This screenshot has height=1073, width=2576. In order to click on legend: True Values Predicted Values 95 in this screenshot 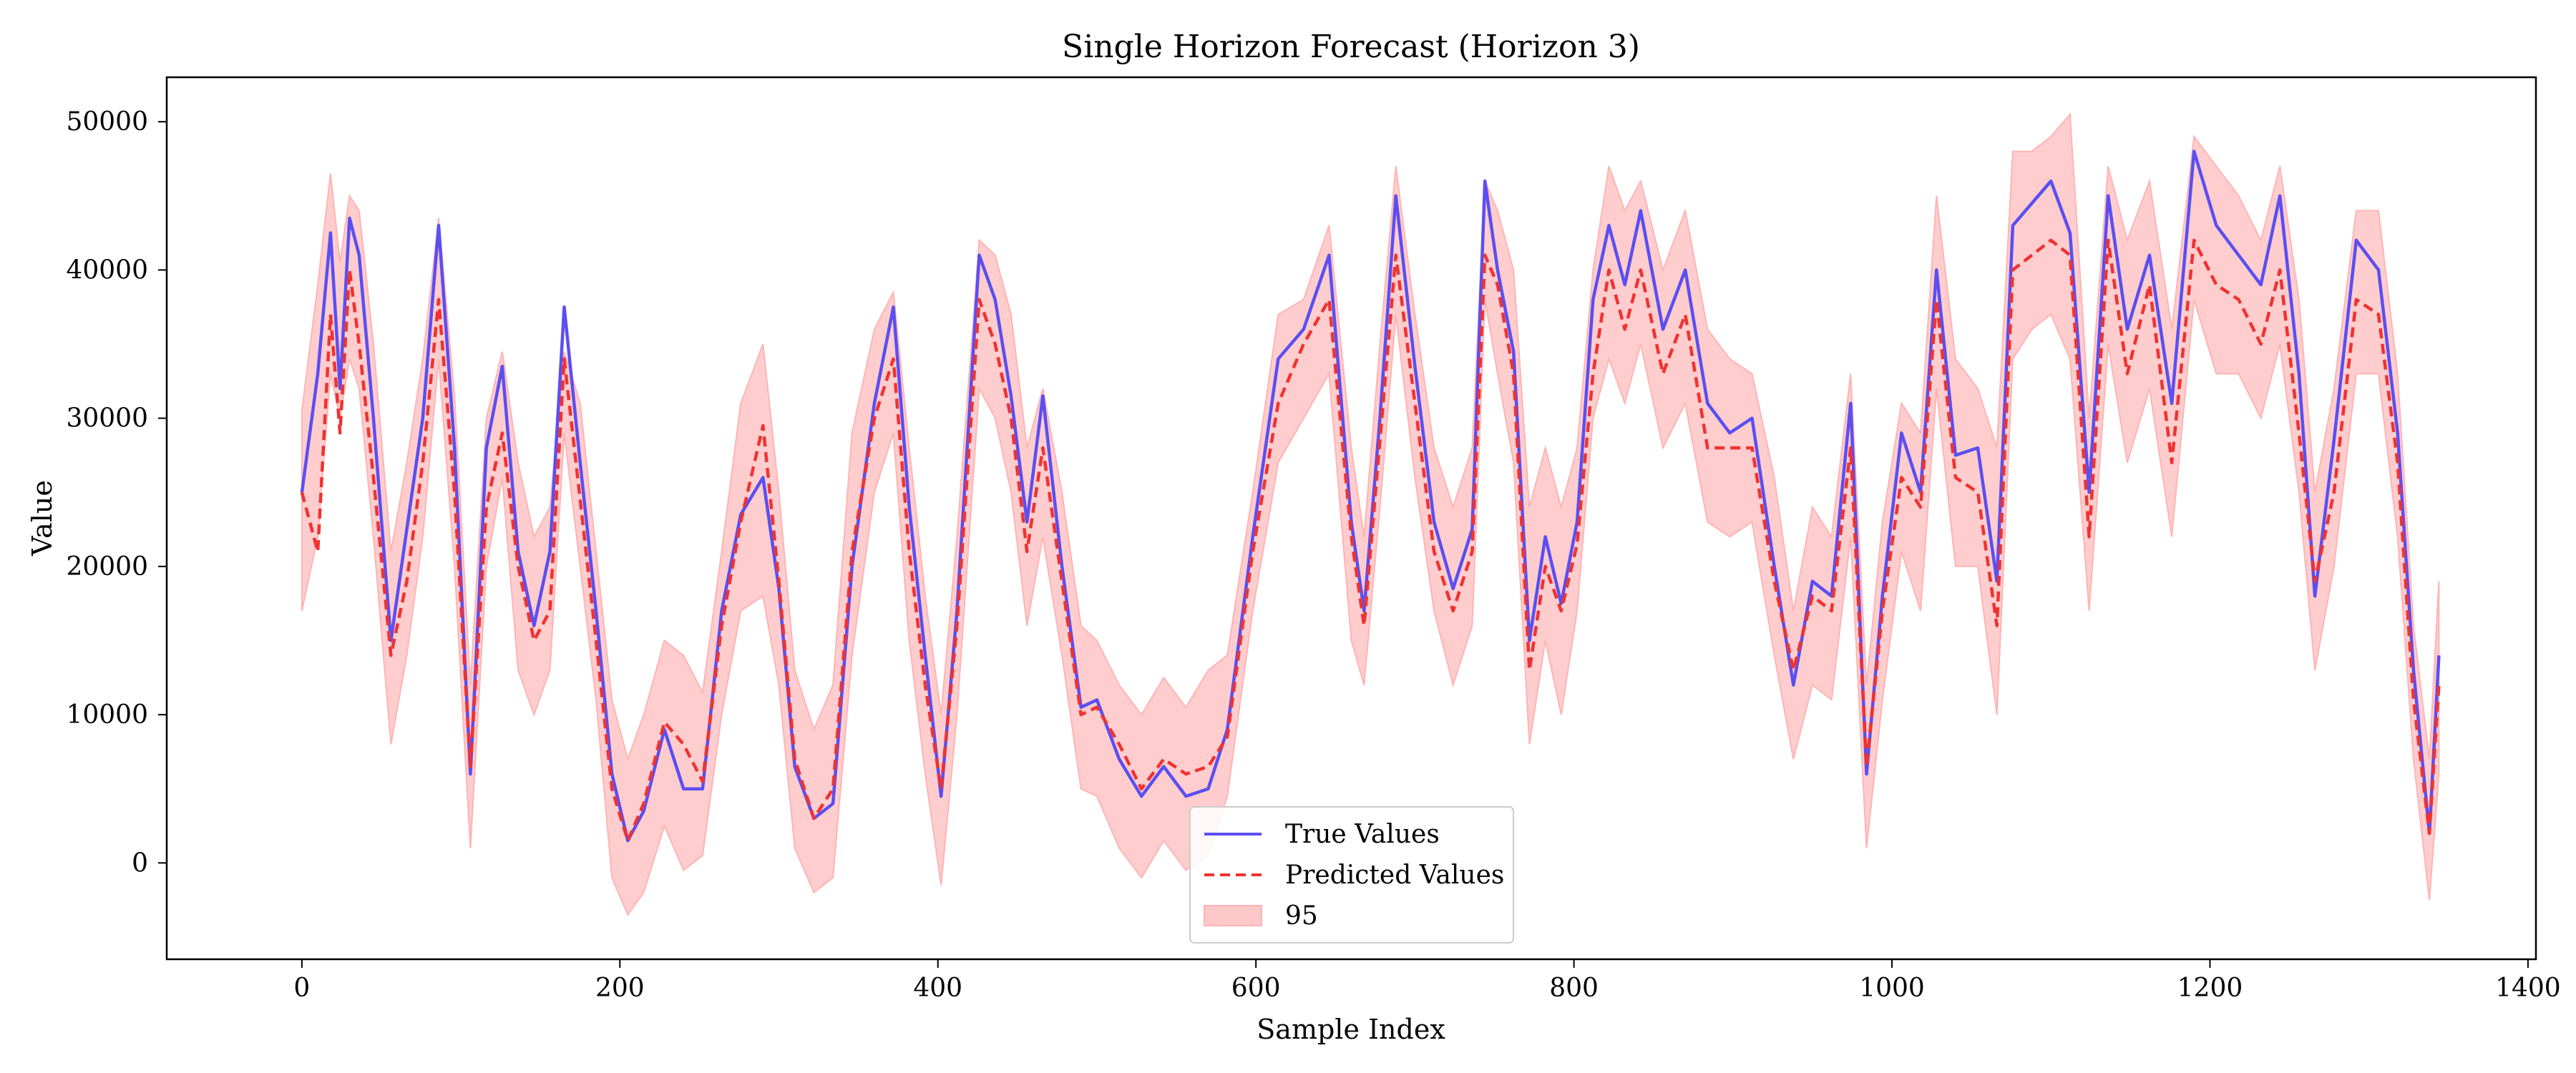, I will do `click(1351, 875)`.